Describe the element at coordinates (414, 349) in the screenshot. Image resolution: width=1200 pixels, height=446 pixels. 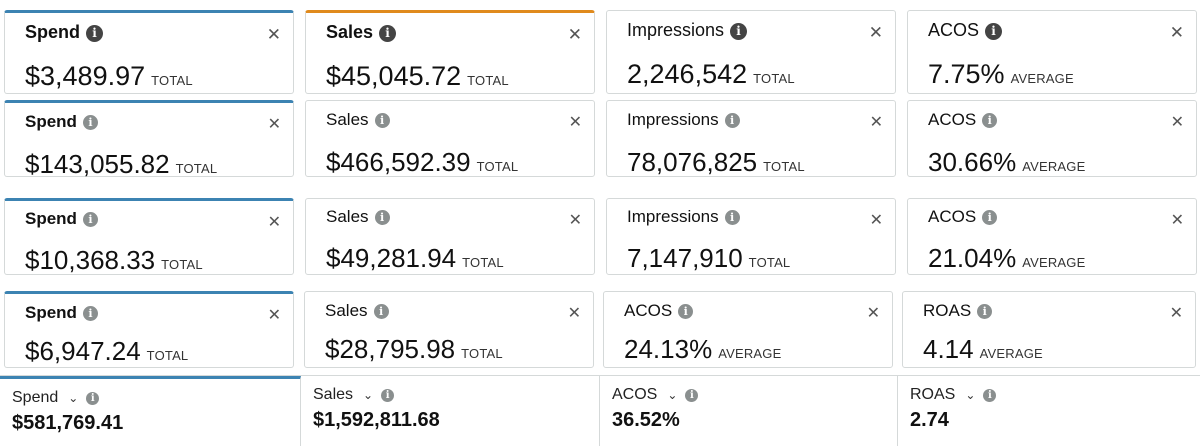
I see `metric-value: $28,795.98 TOTAL` at that location.